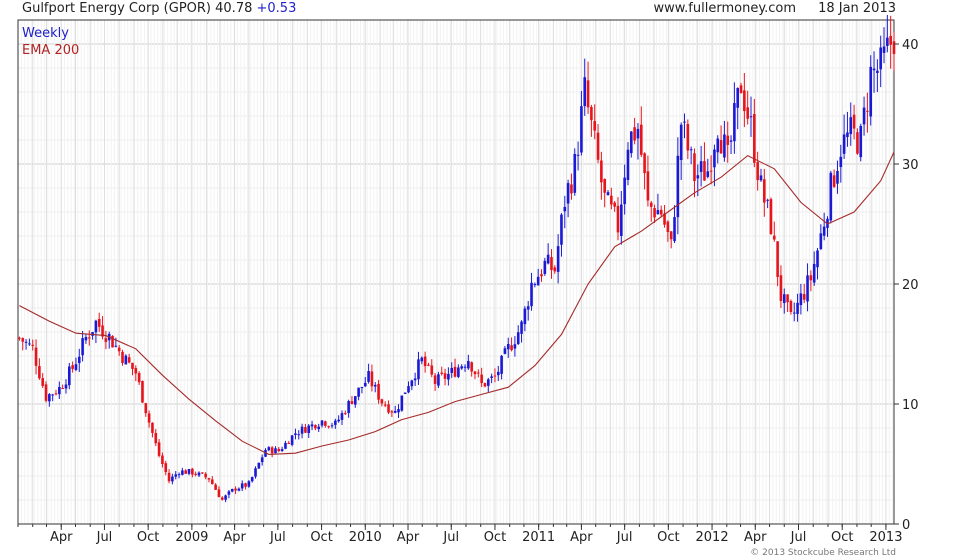  What do you see at coordinates (842, 537) in the screenshot?
I see `x-tick-label: Oct` at bounding box center [842, 537].